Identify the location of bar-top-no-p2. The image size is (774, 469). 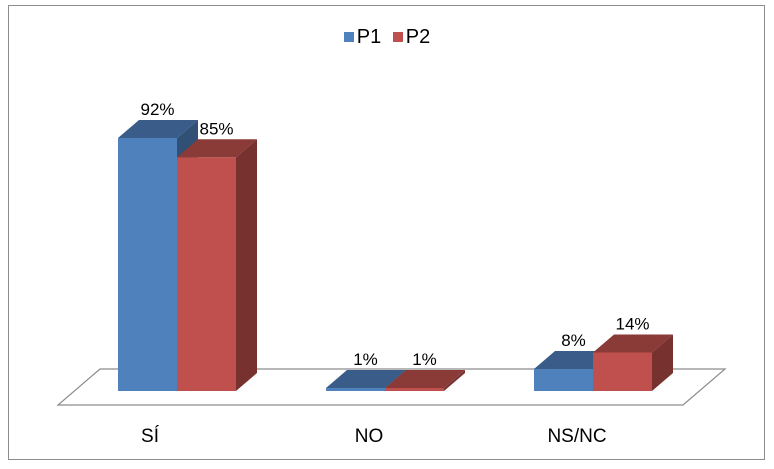
(425, 379).